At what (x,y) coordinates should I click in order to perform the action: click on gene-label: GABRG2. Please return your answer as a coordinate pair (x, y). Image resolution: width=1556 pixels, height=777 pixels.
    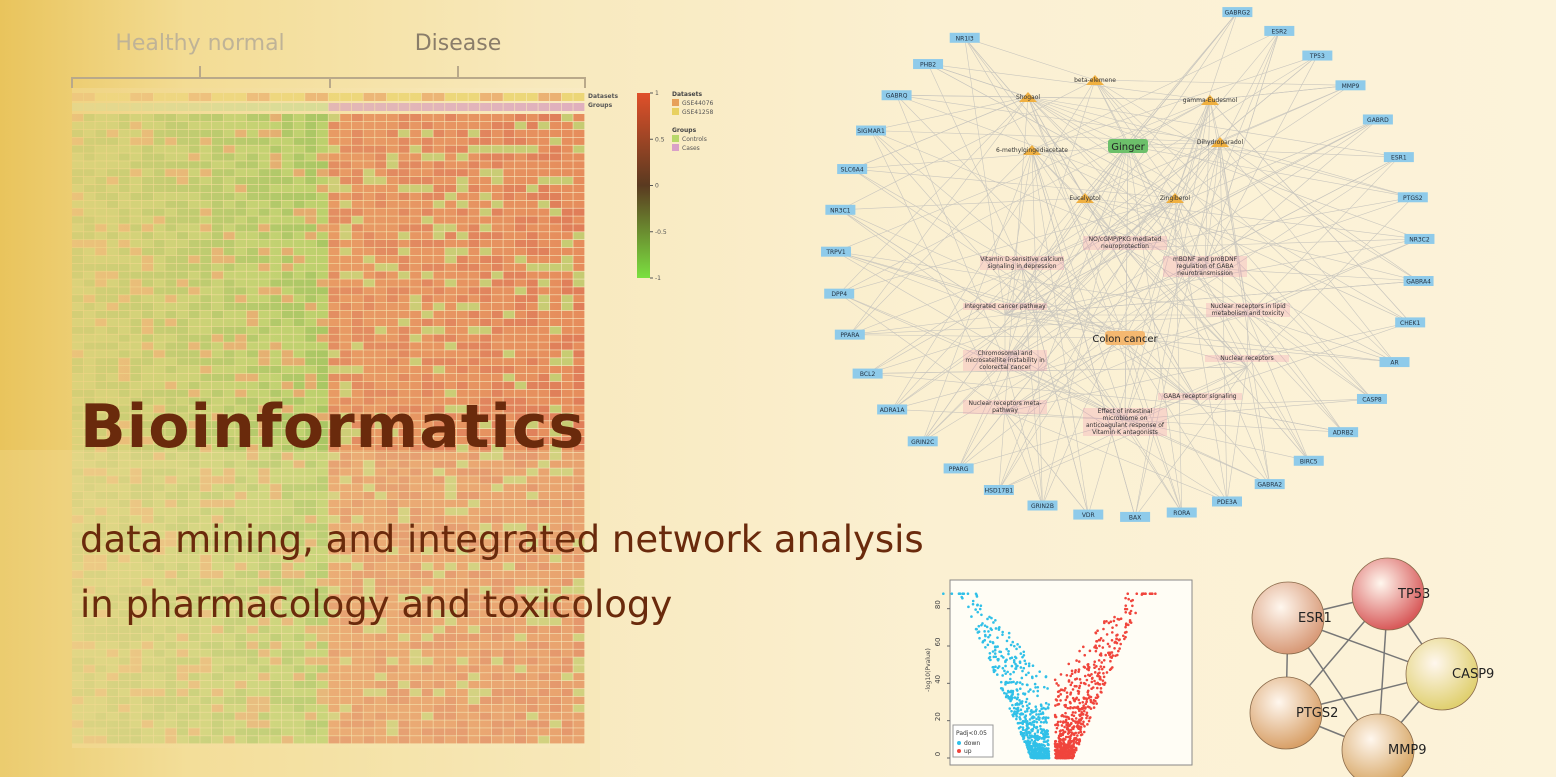
    Looking at the image, I should click on (1238, 13).